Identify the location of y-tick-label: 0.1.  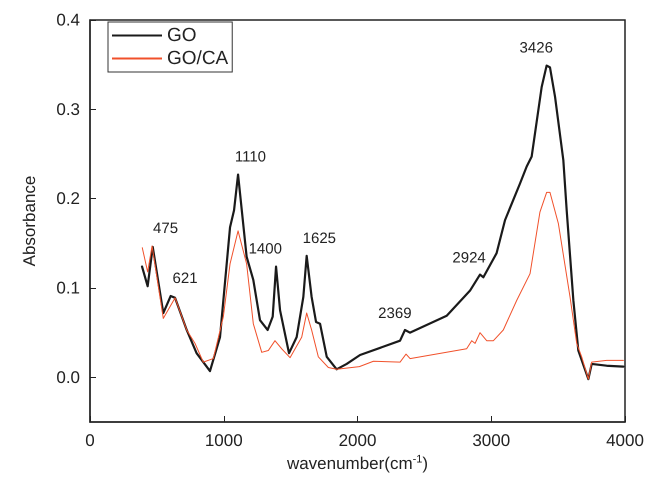
(68, 288).